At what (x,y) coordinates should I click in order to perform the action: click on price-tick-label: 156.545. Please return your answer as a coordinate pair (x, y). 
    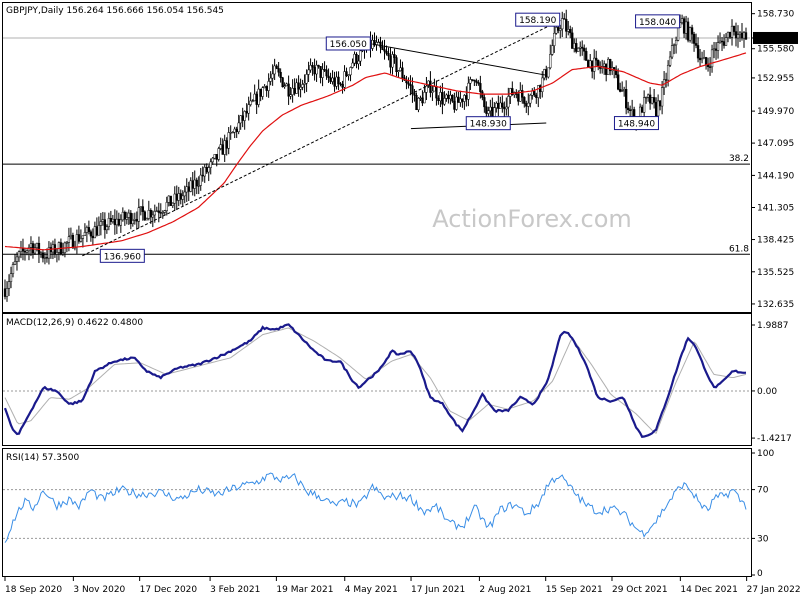
    Looking at the image, I should click on (777, 39).